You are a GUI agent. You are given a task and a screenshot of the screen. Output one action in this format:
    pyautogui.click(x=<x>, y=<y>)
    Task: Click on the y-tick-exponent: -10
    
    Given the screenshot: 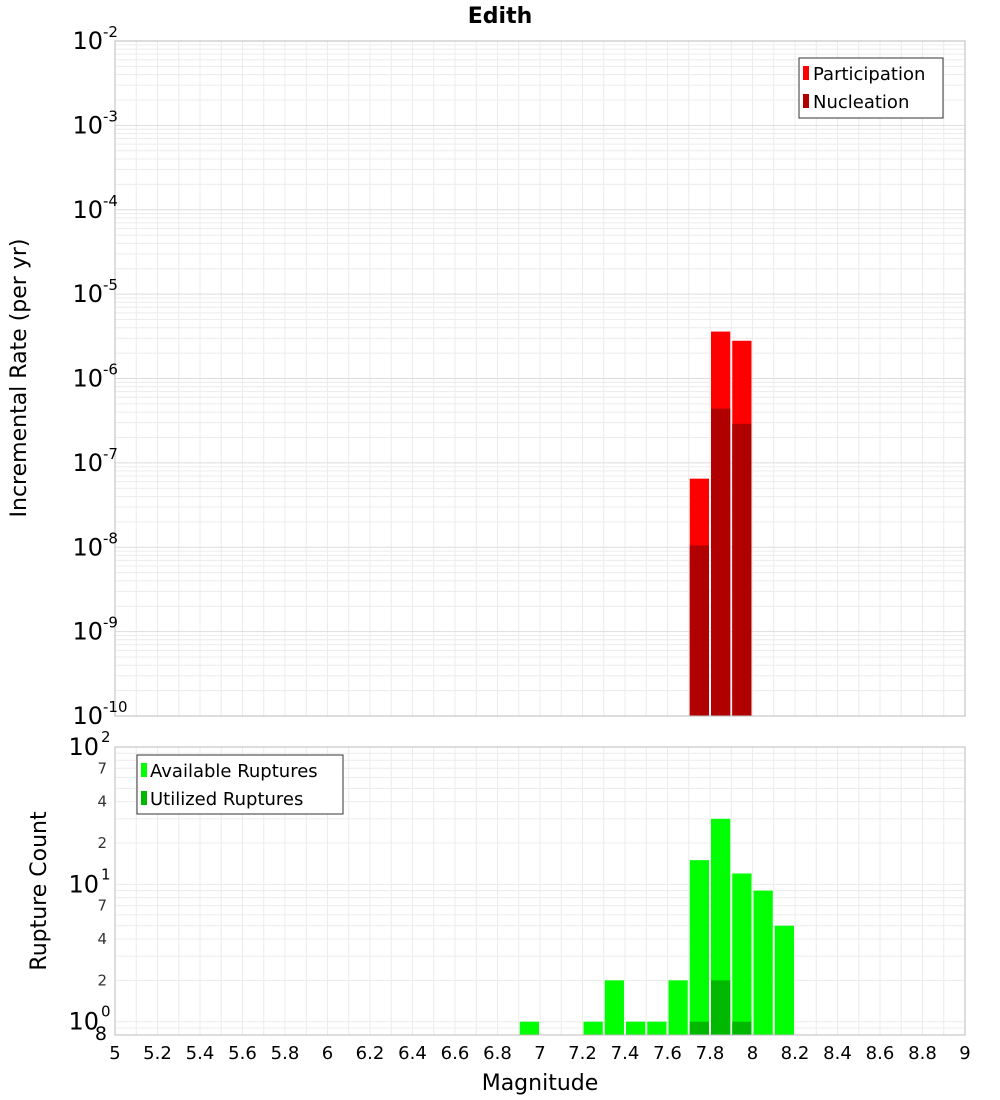 What is the action you would take?
    pyautogui.click(x=115, y=707)
    